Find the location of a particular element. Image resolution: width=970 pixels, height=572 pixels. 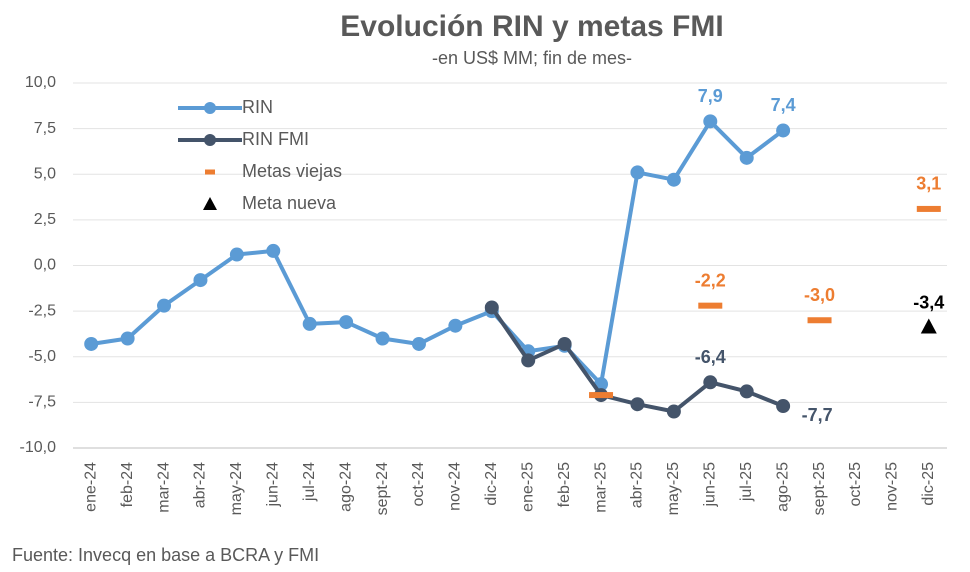

y-tick-label: 0,0 is located at coordinates (45, 265).